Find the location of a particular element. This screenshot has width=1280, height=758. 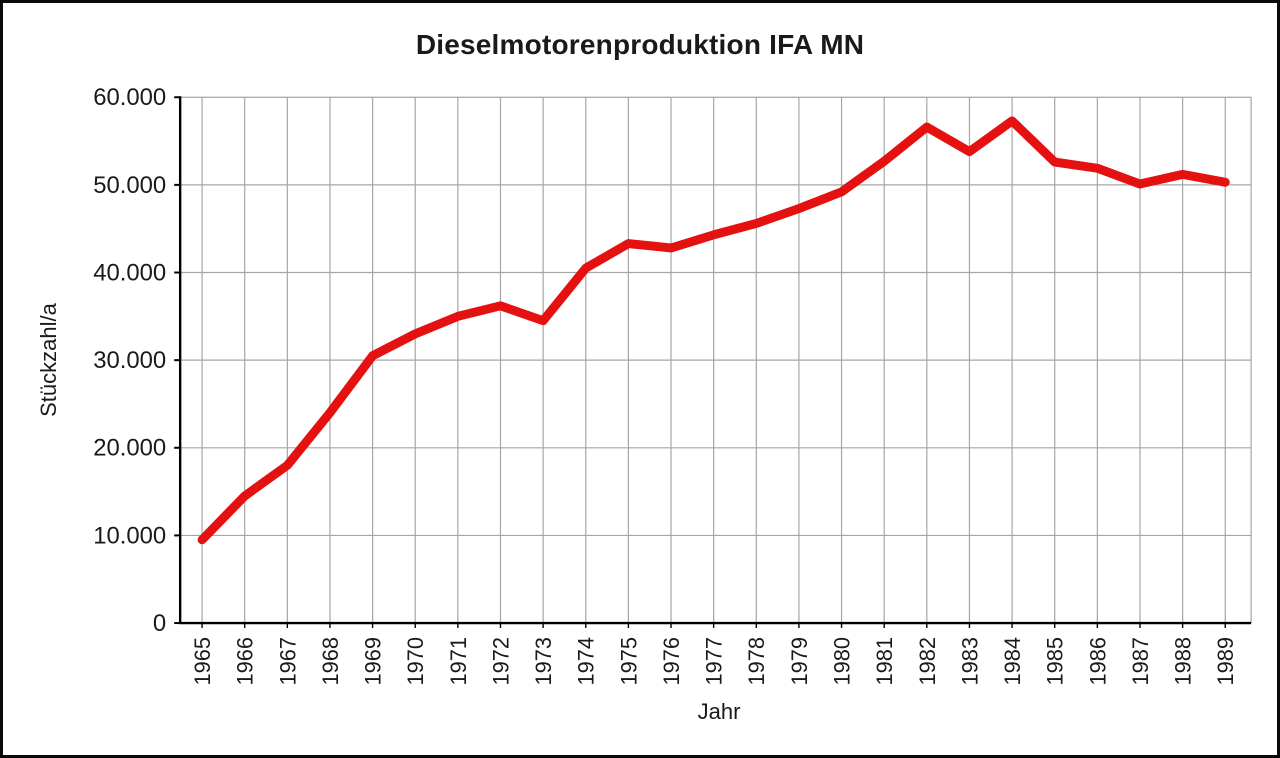

x-tick-label: 1986 is located at coordinates (1097, 661).